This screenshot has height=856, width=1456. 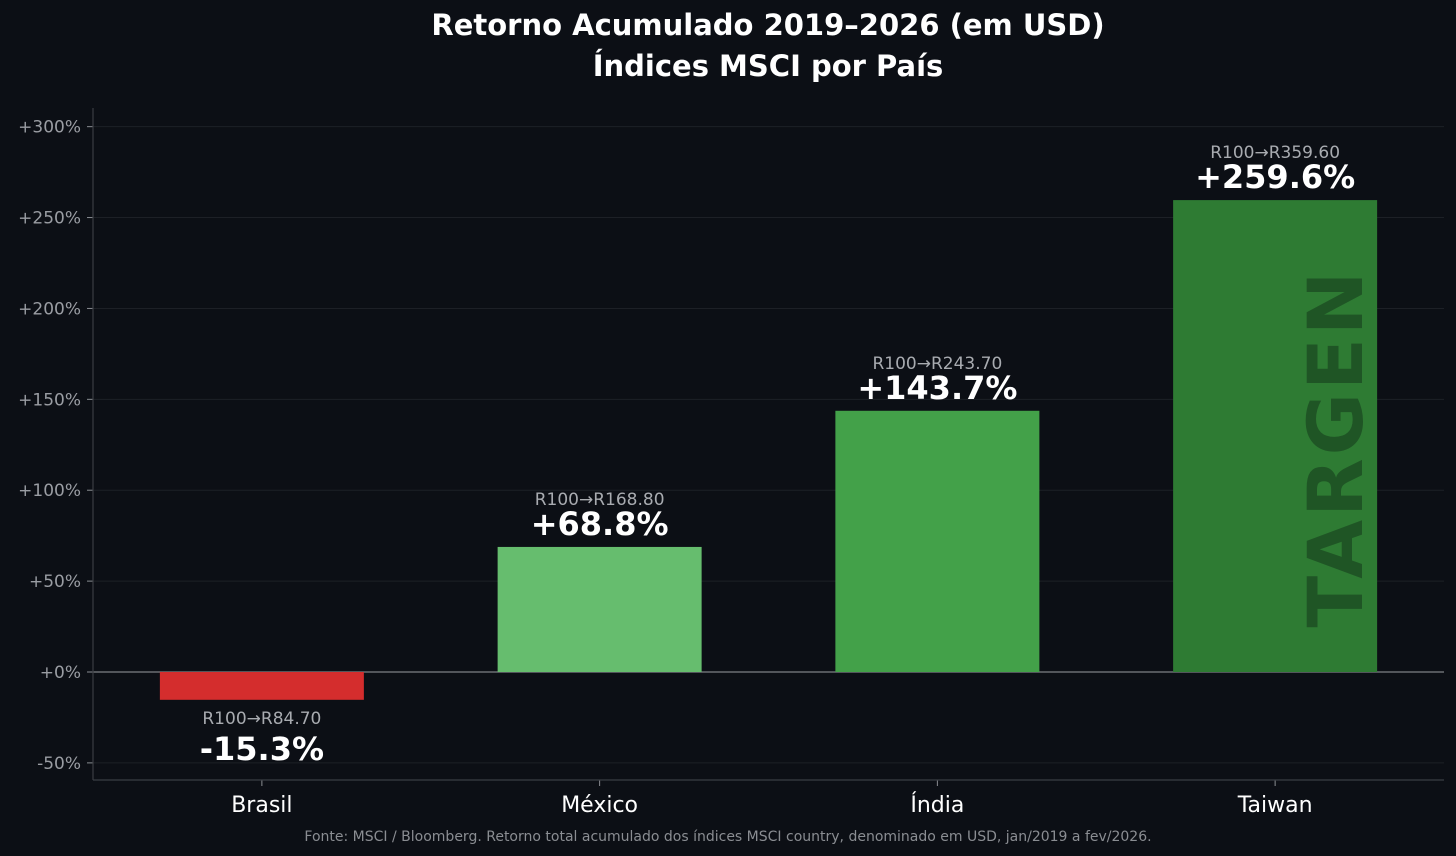 I want to click on bar-sub-label: R100→R84.70, so click(x=261, y=719).